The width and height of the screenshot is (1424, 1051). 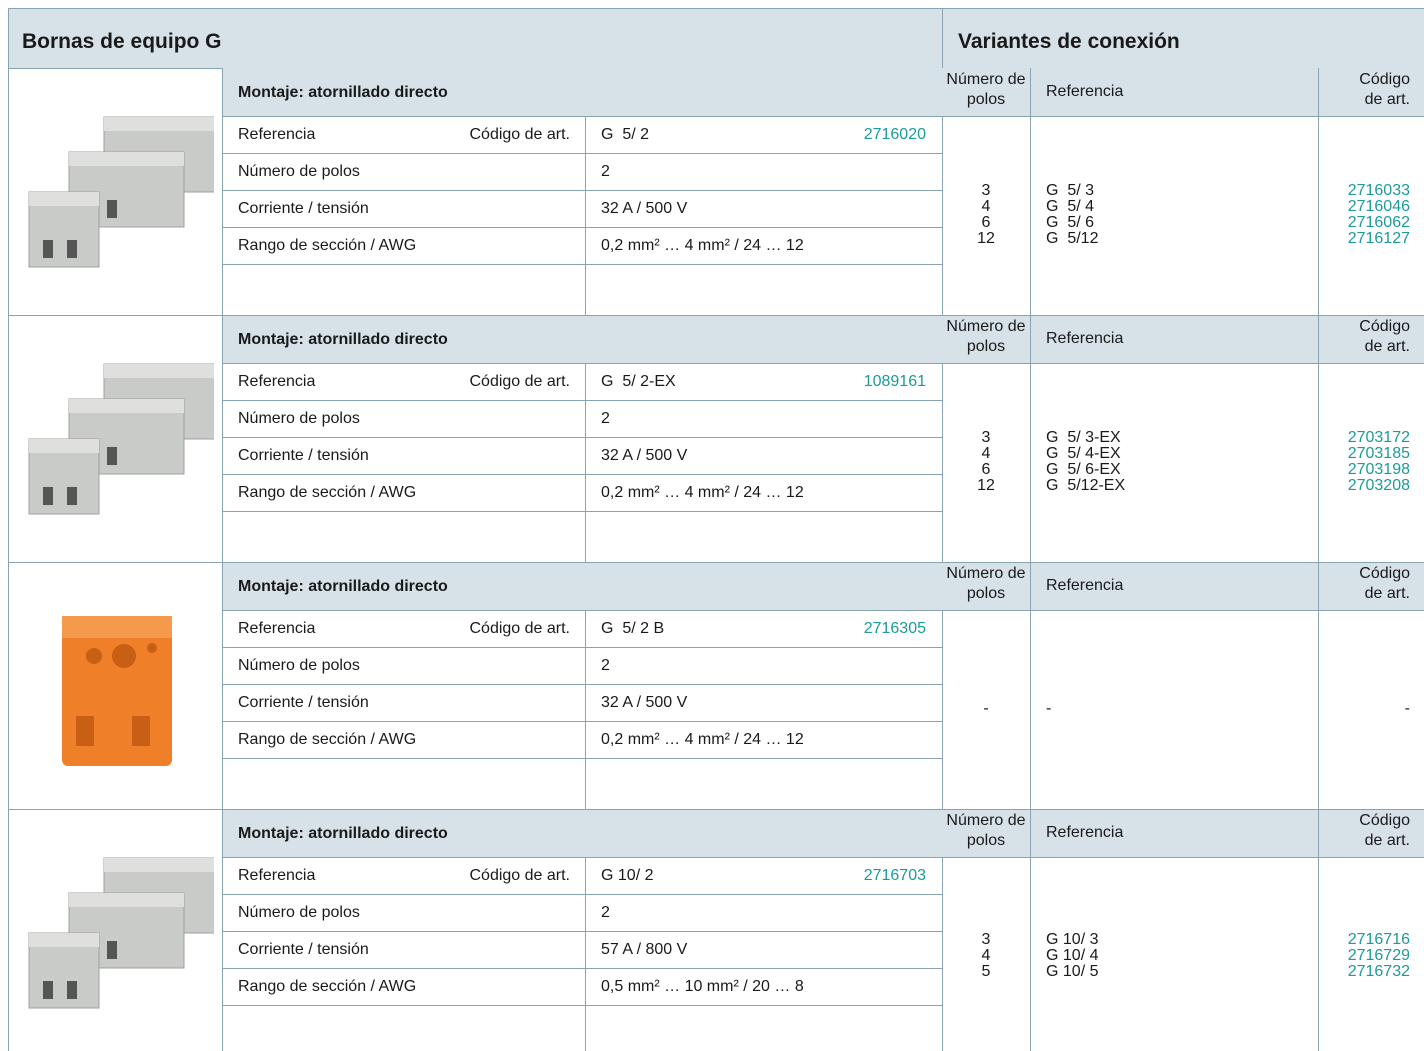 What do you see at coordinates (1083, 453) in the screenshot?
I see `variant-reference: G 5/ 4-EX` at bounding box center [1083, 453].